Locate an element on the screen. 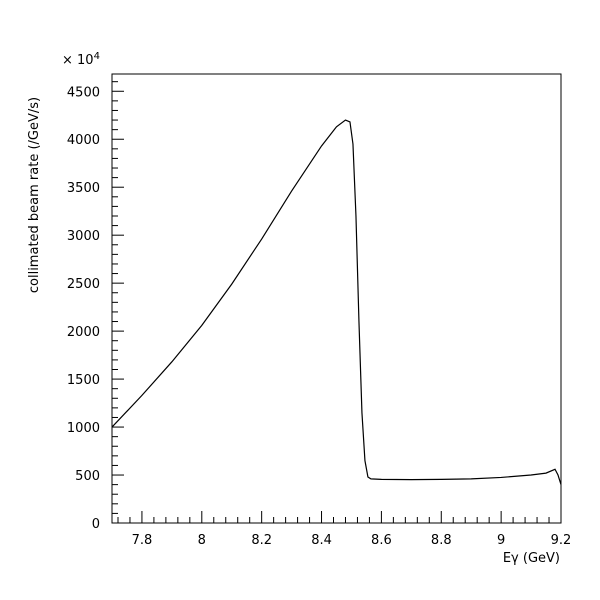 Image resolution: width=600 pixels, height=600 pixels. x-axis-label: Eγ (GeV) is located at coordinates (531, 558).